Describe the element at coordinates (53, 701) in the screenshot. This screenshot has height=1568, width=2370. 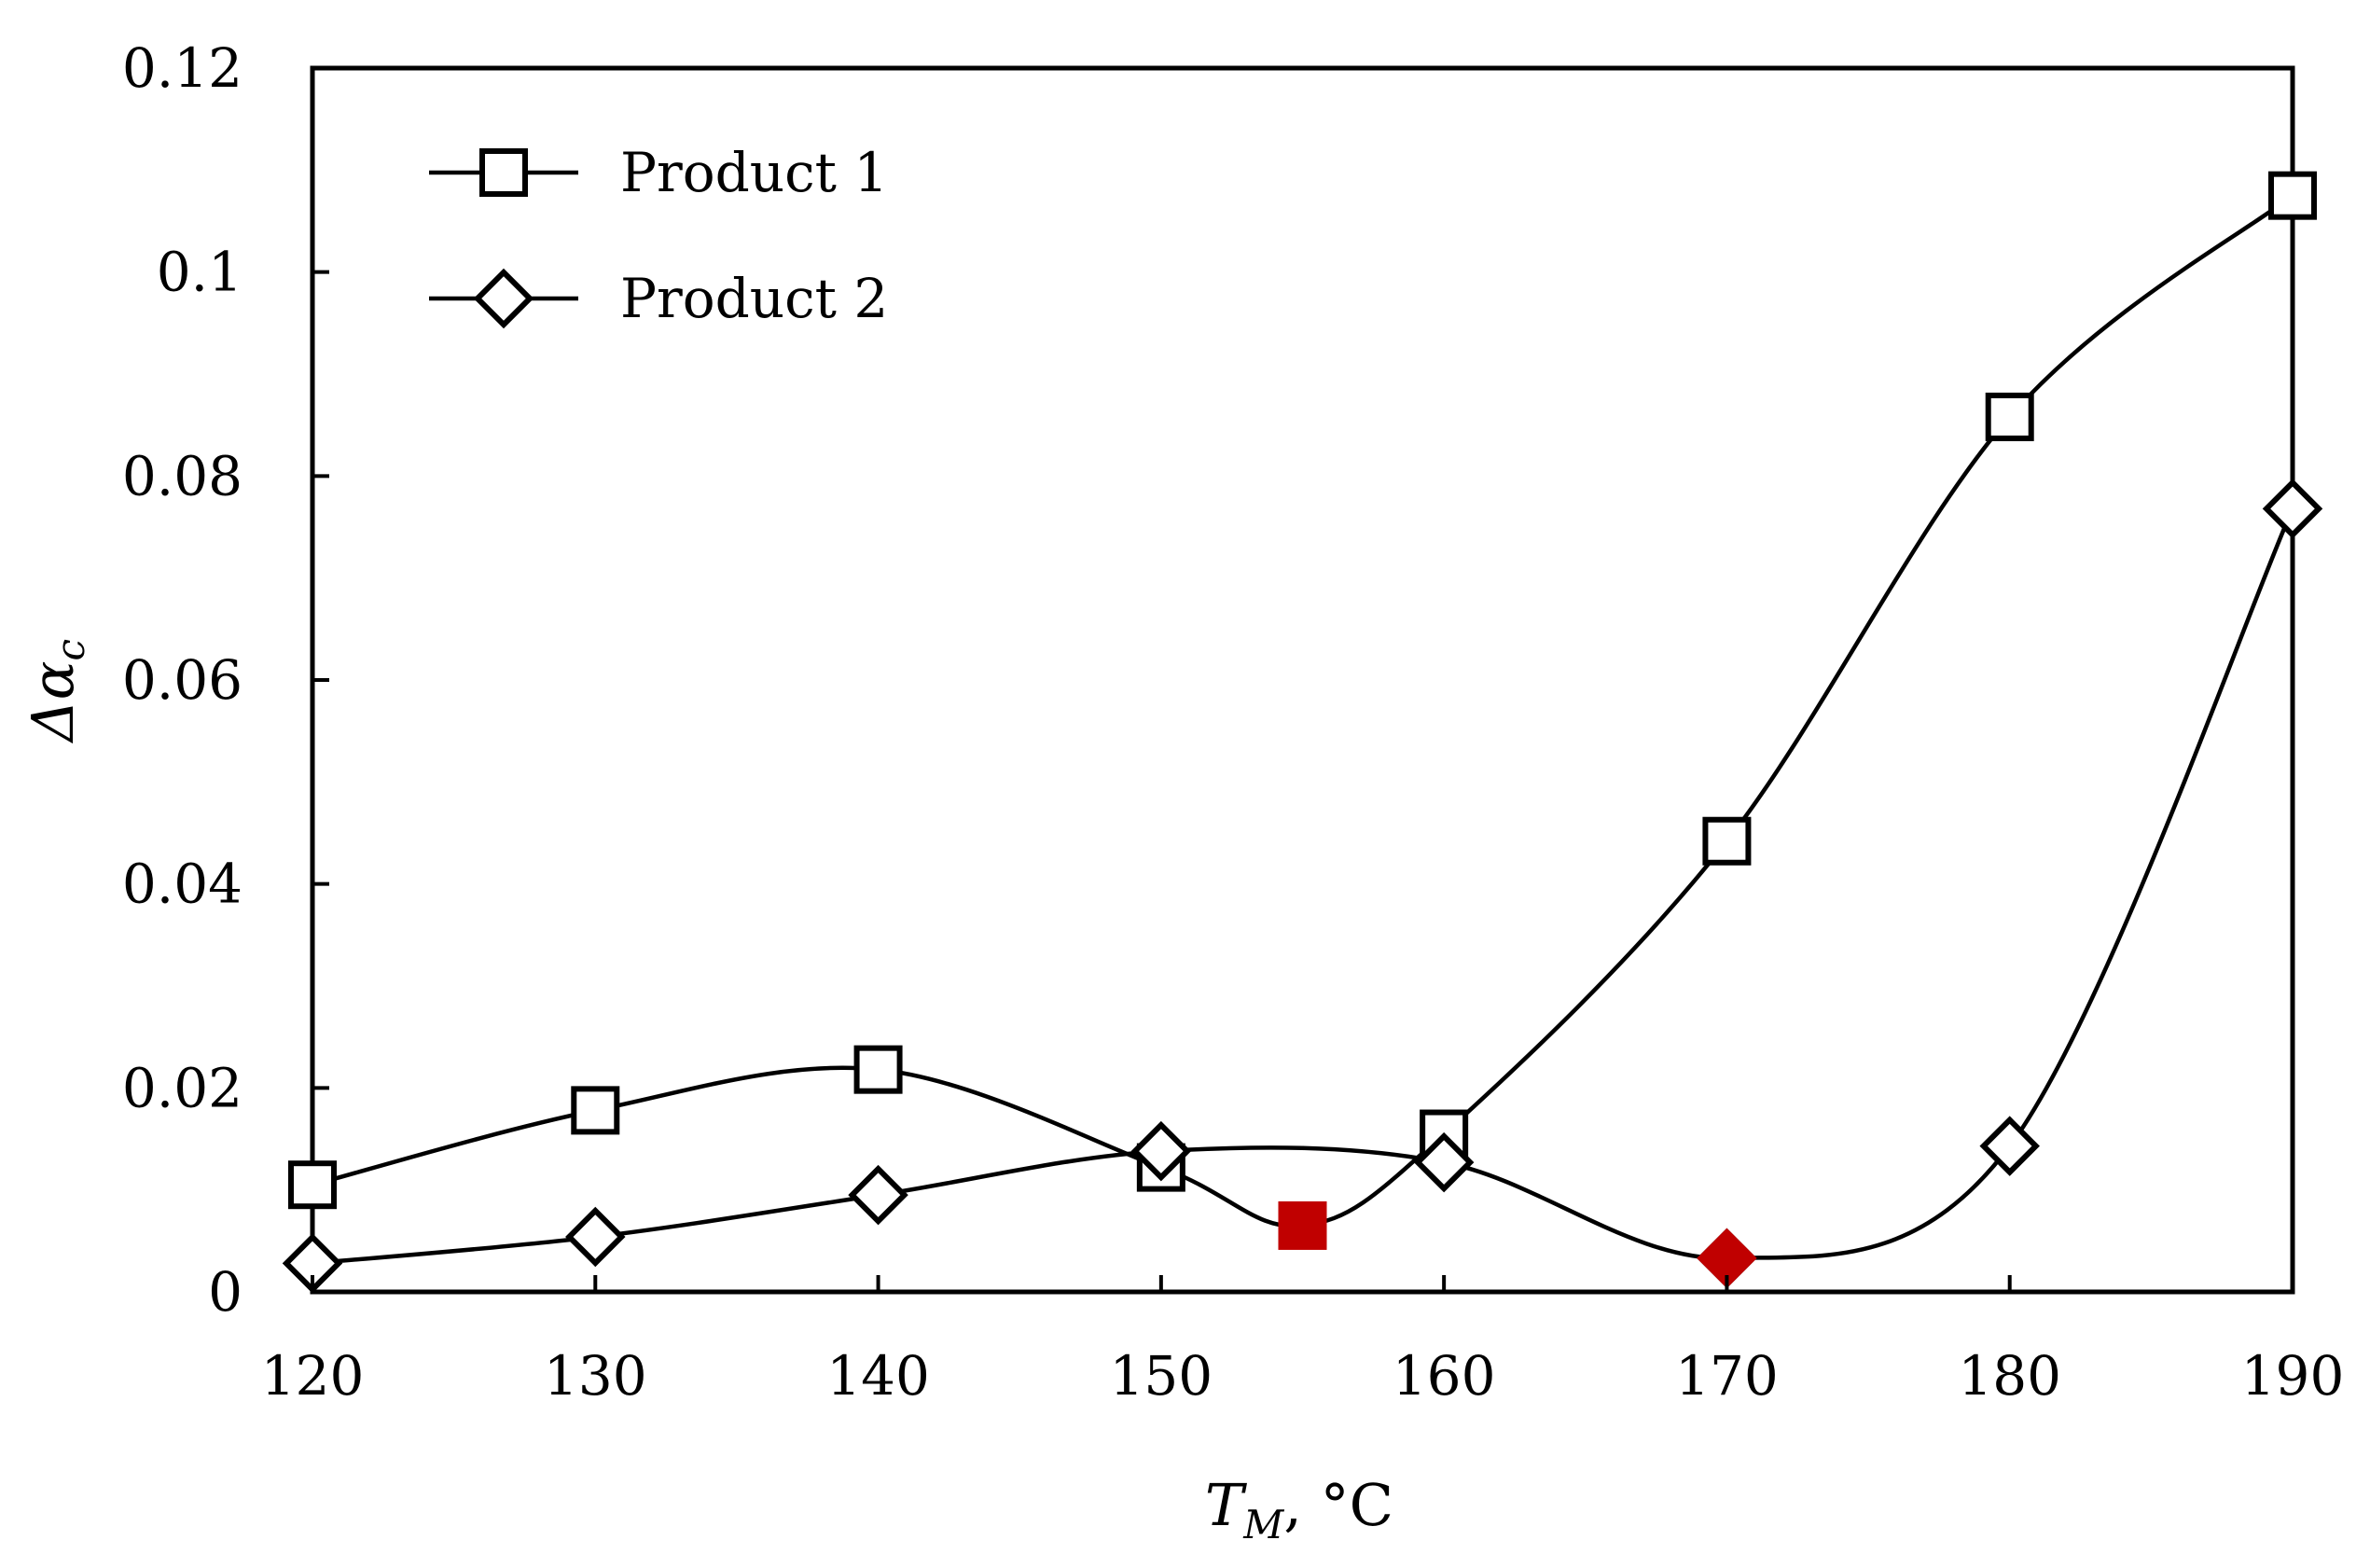
I see `y-axis-symbol: Δα` at that location.